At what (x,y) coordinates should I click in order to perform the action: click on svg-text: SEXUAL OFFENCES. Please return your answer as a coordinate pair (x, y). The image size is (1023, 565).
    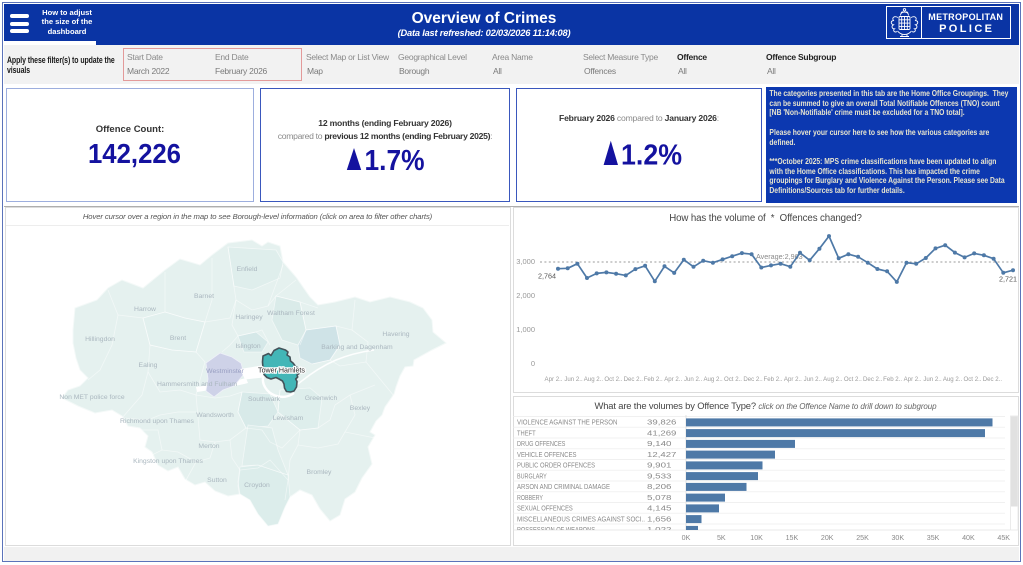
    Looking at the image, I should click on (545, 508).